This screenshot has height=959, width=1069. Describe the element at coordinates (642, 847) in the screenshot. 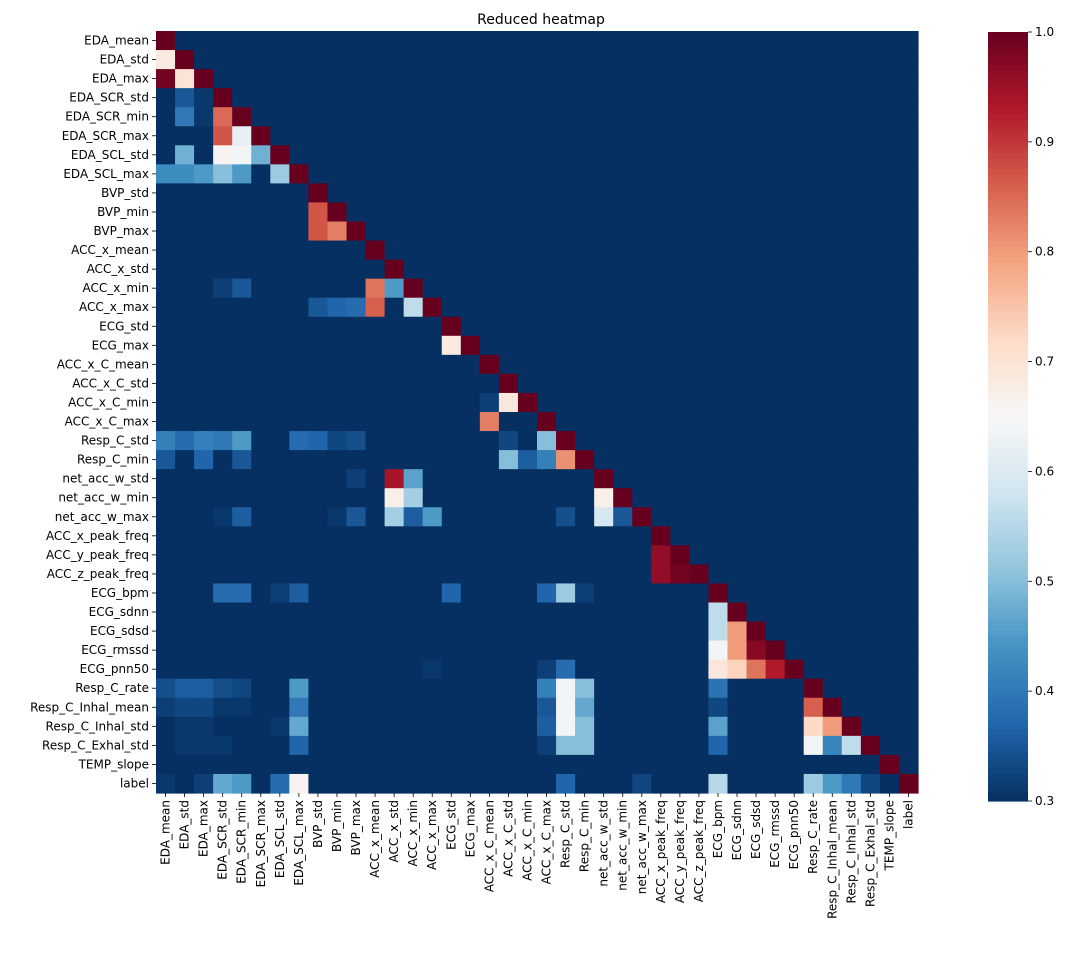

I see `x-tick-label: net_acc_w_max` at that location.